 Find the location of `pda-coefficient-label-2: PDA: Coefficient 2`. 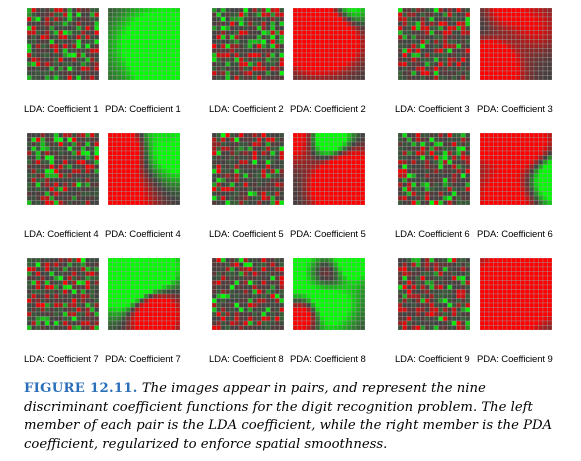

pda-coefficient-label-2: PDA: Coefficient 2 is located at coordinates (328, 109).